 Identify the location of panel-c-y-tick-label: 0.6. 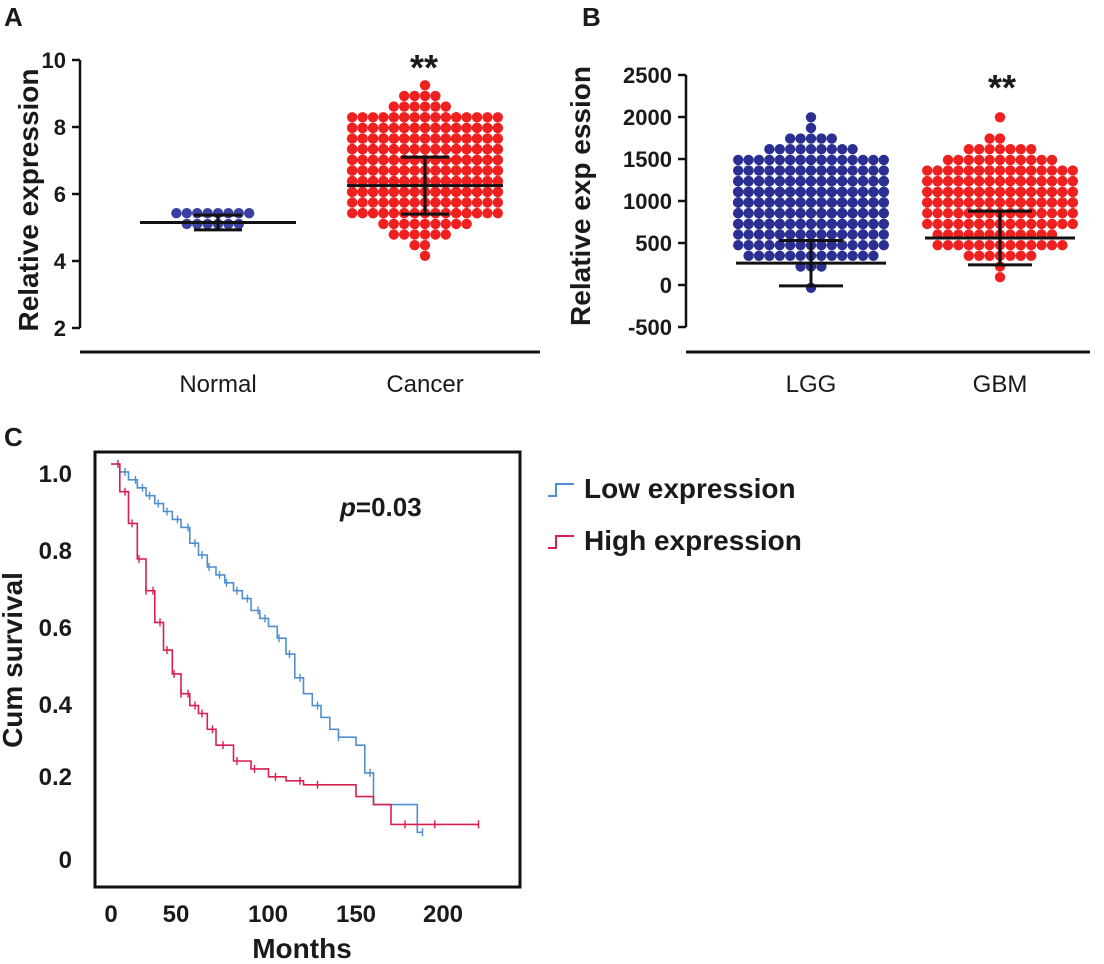
(55, 628).